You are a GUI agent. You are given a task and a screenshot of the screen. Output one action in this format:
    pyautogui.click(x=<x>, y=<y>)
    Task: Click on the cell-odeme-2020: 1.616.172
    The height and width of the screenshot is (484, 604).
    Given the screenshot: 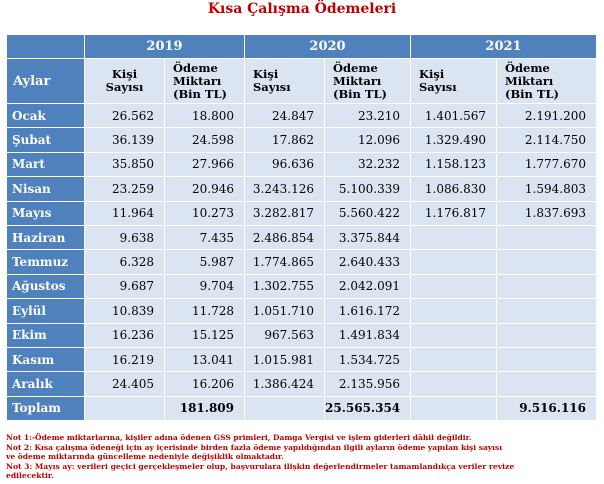 What is the action you would take?
    pyautogui.click(x=367, y=311)
    